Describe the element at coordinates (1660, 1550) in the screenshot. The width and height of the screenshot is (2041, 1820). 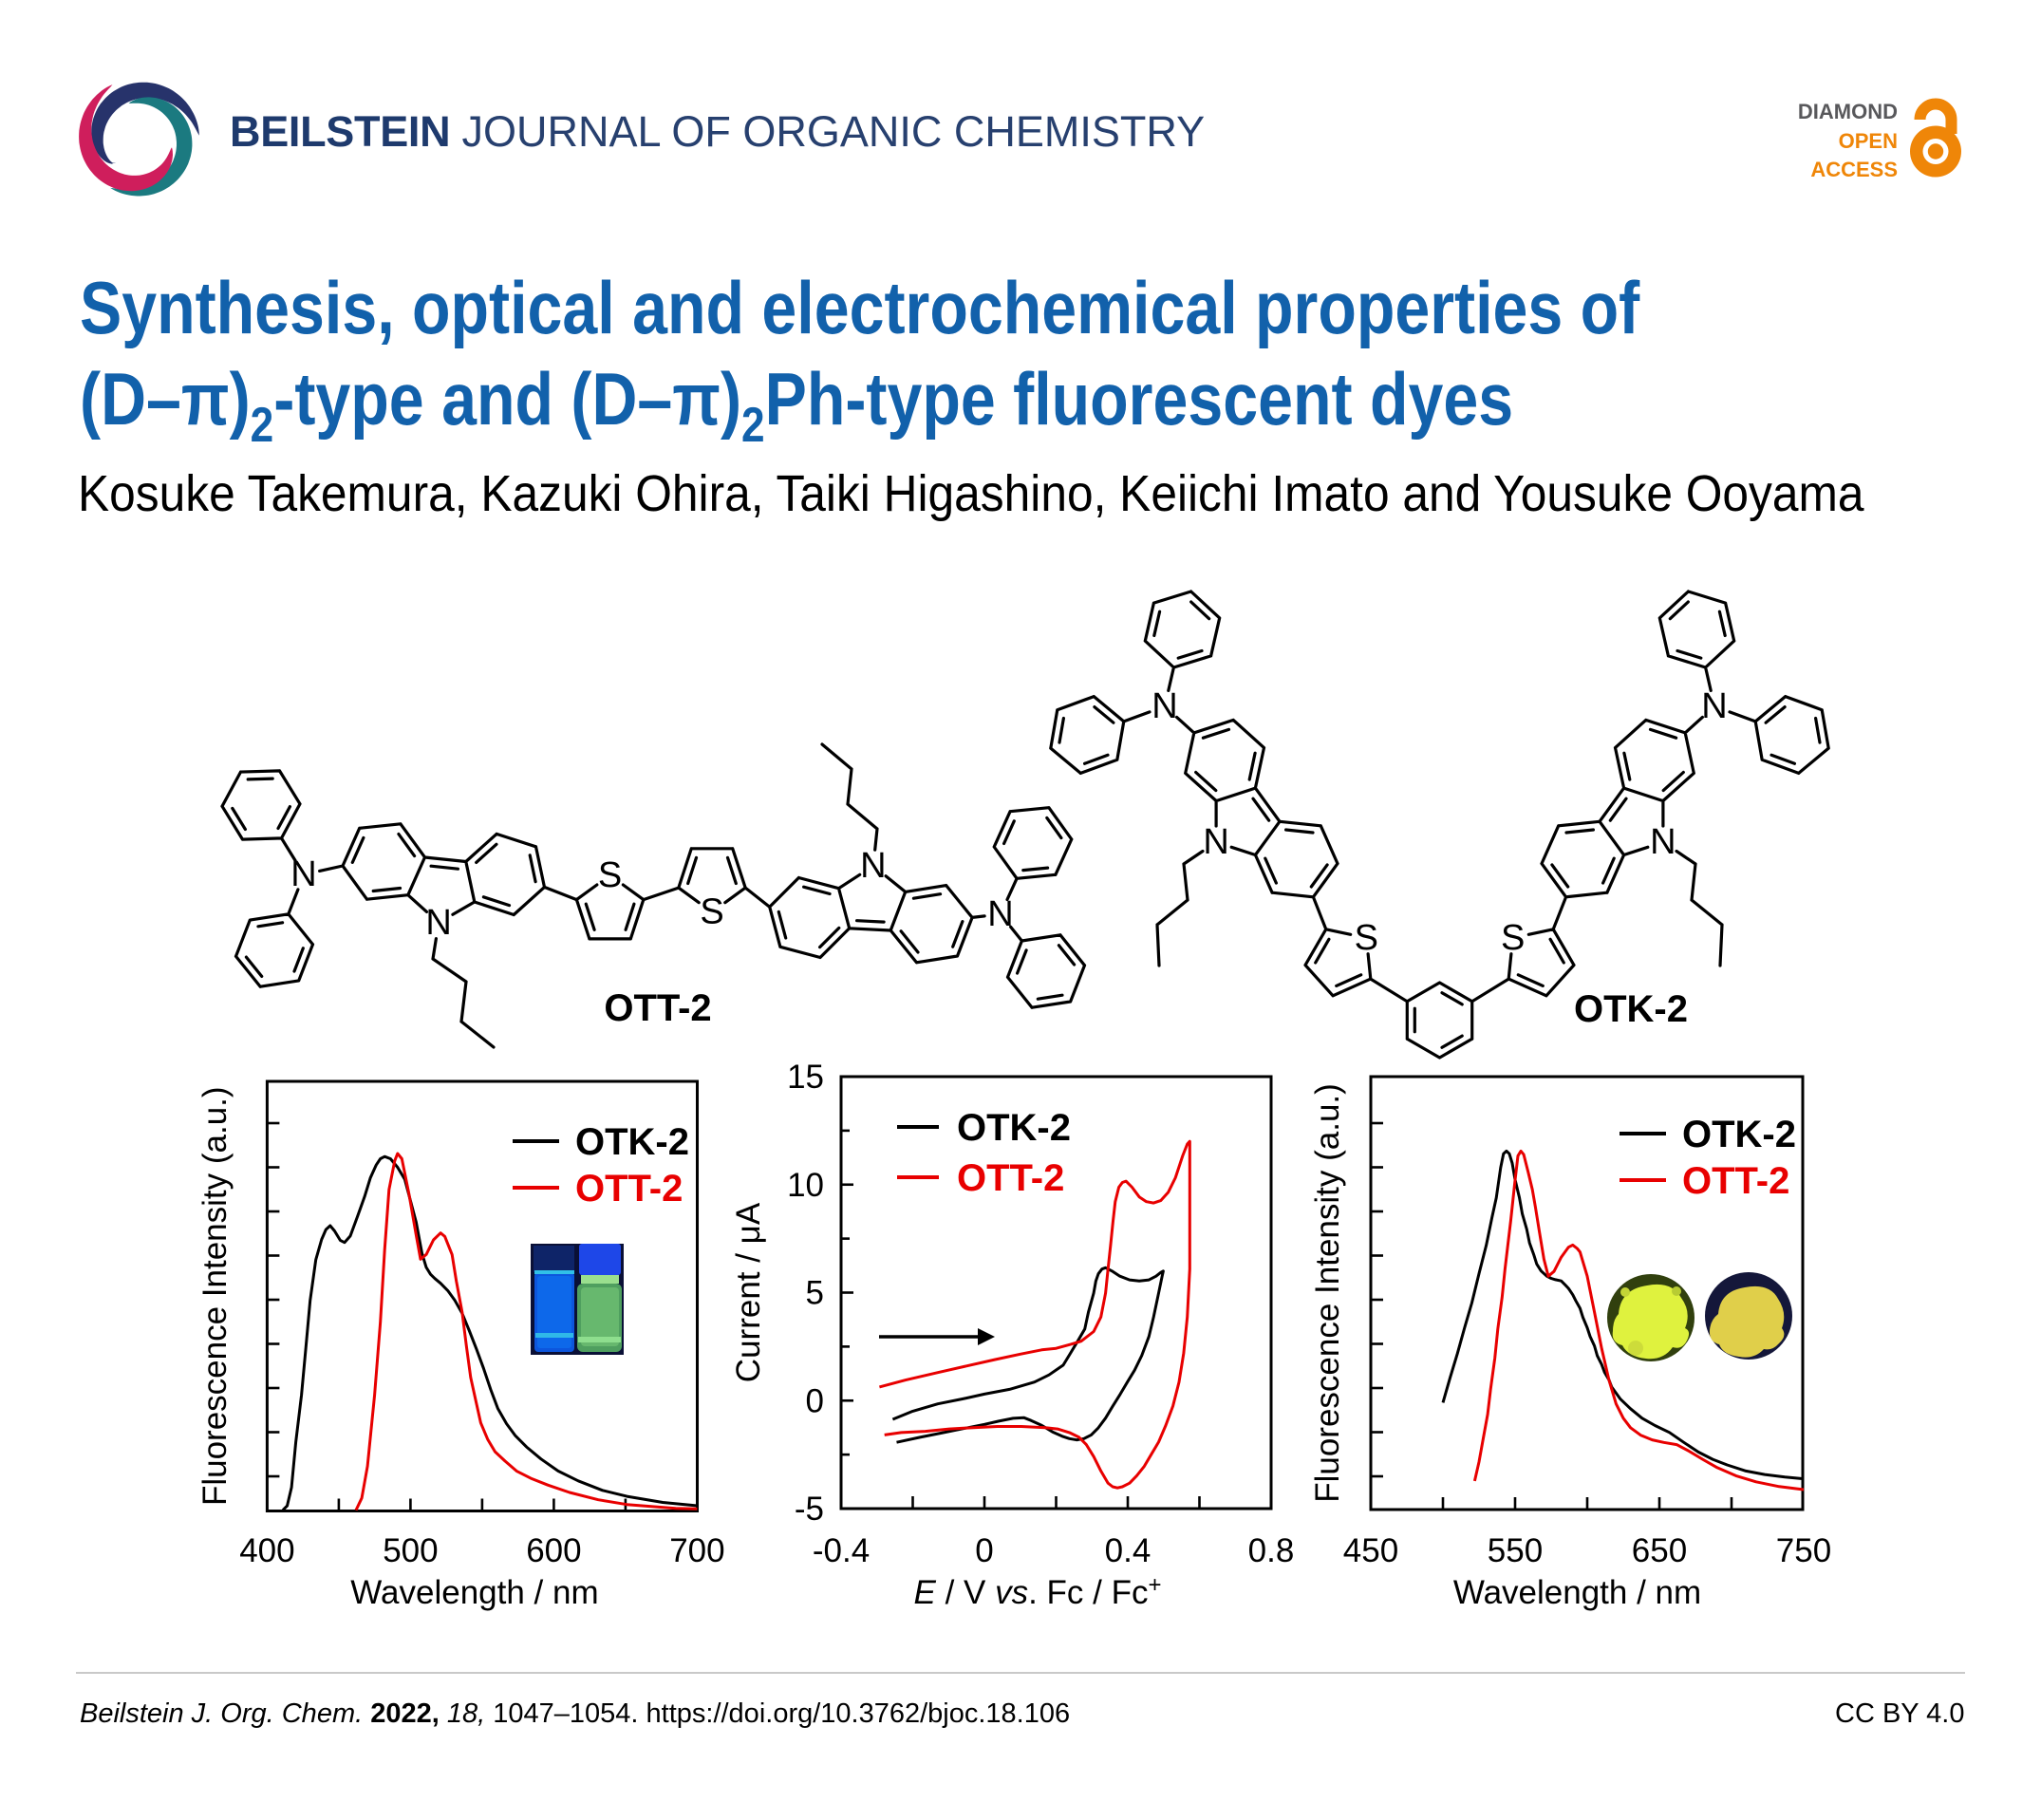
I see `svg-text: 650` at that location.